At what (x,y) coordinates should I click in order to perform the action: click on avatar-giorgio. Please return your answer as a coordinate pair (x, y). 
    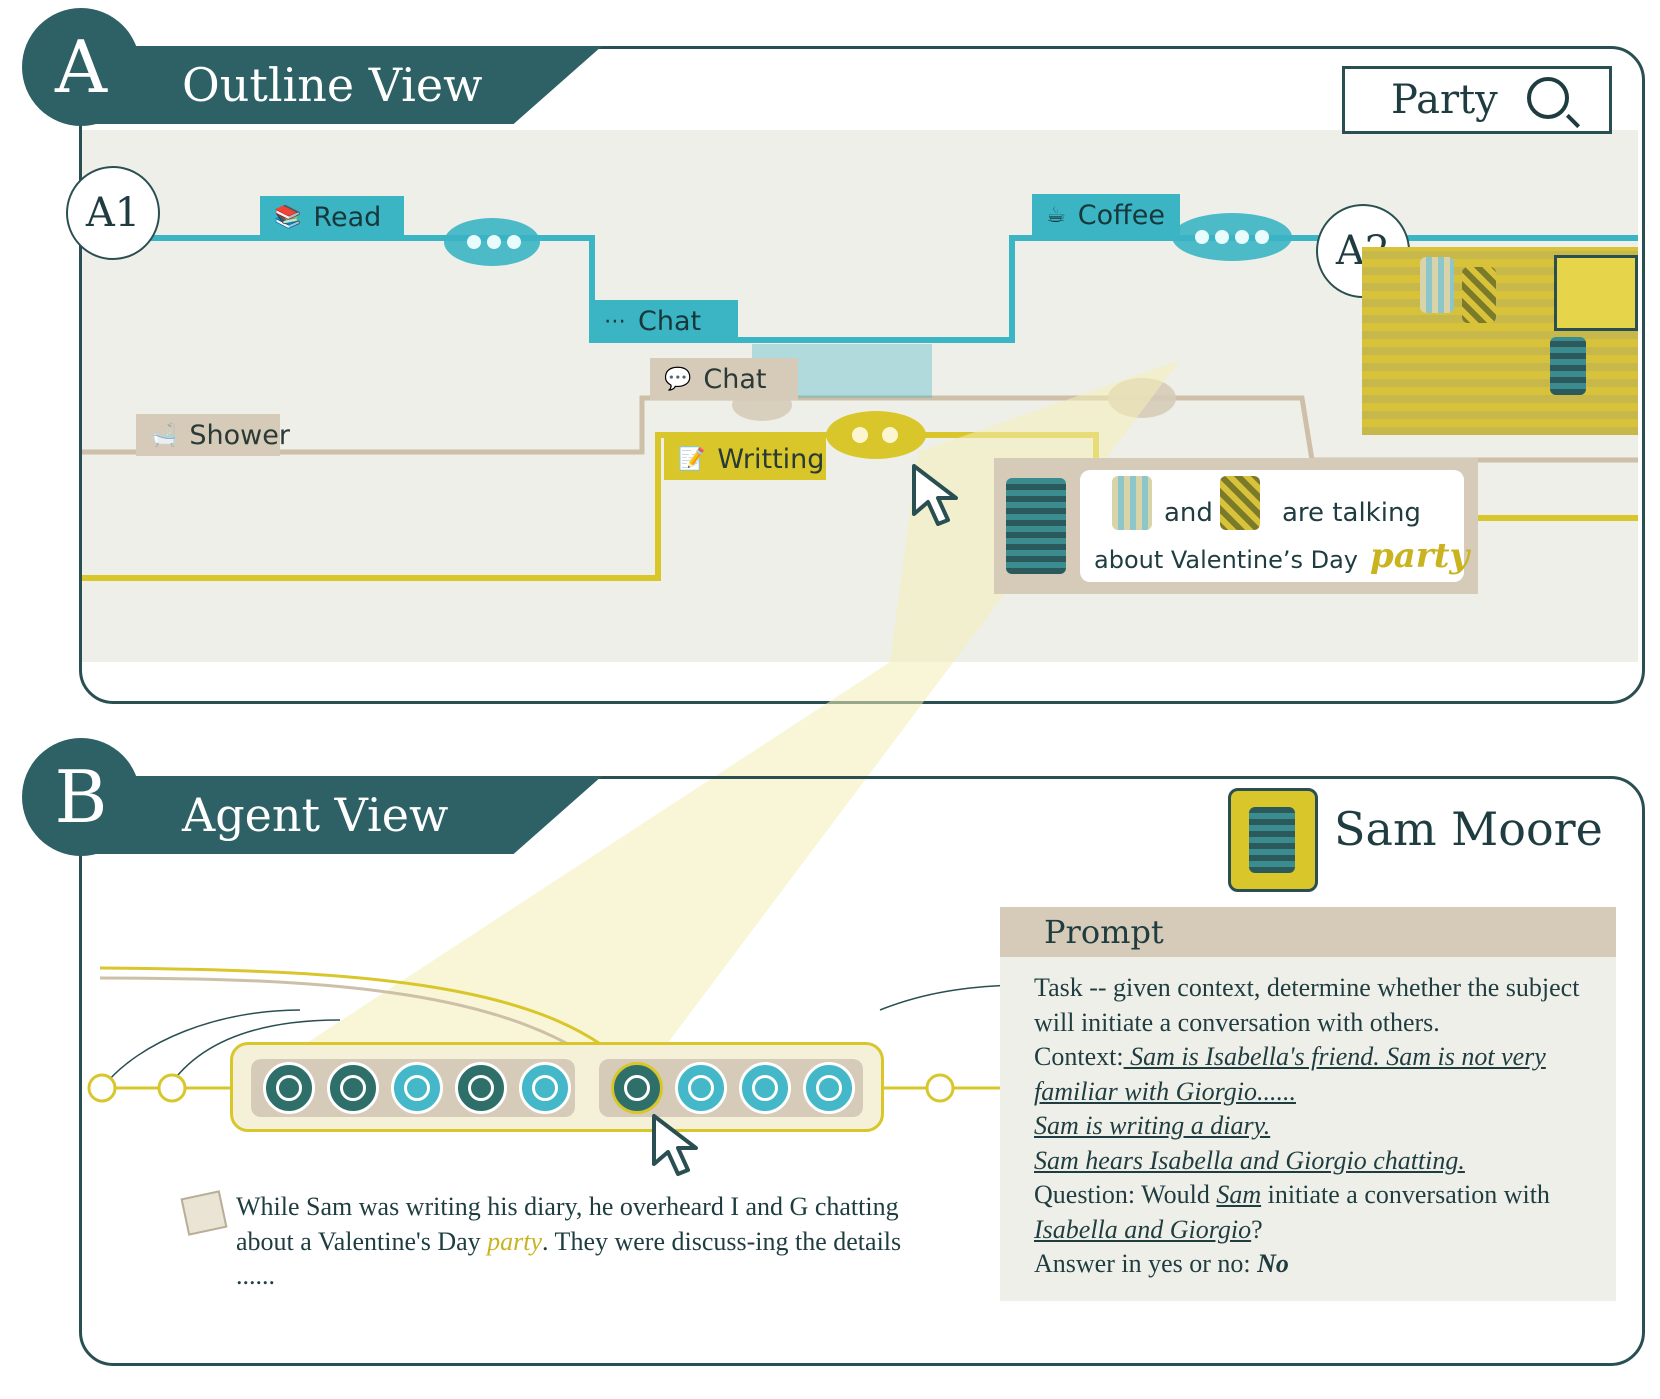
    Looking at the image, I should click on (1240, 503).